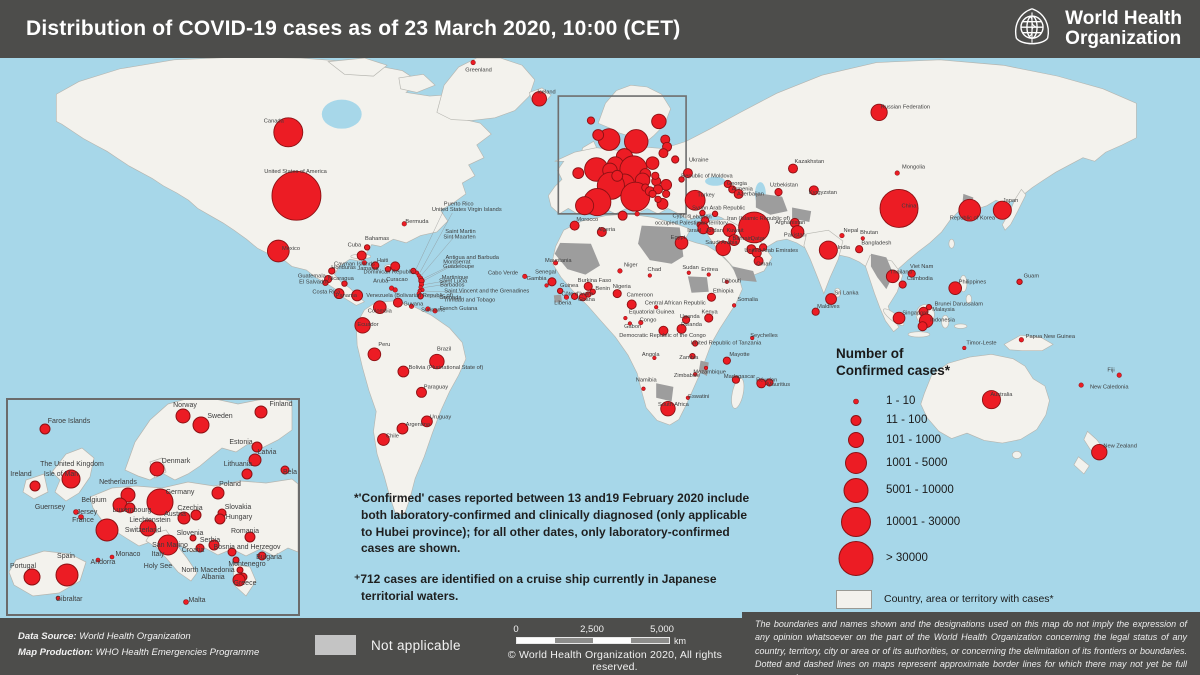 This screenshot has width=1200, height=675. What do you see at coordinates (961, 463) in the screenshot?
I see `legend-size-row: 1001 - 5000` at bounding box center [961, 463].